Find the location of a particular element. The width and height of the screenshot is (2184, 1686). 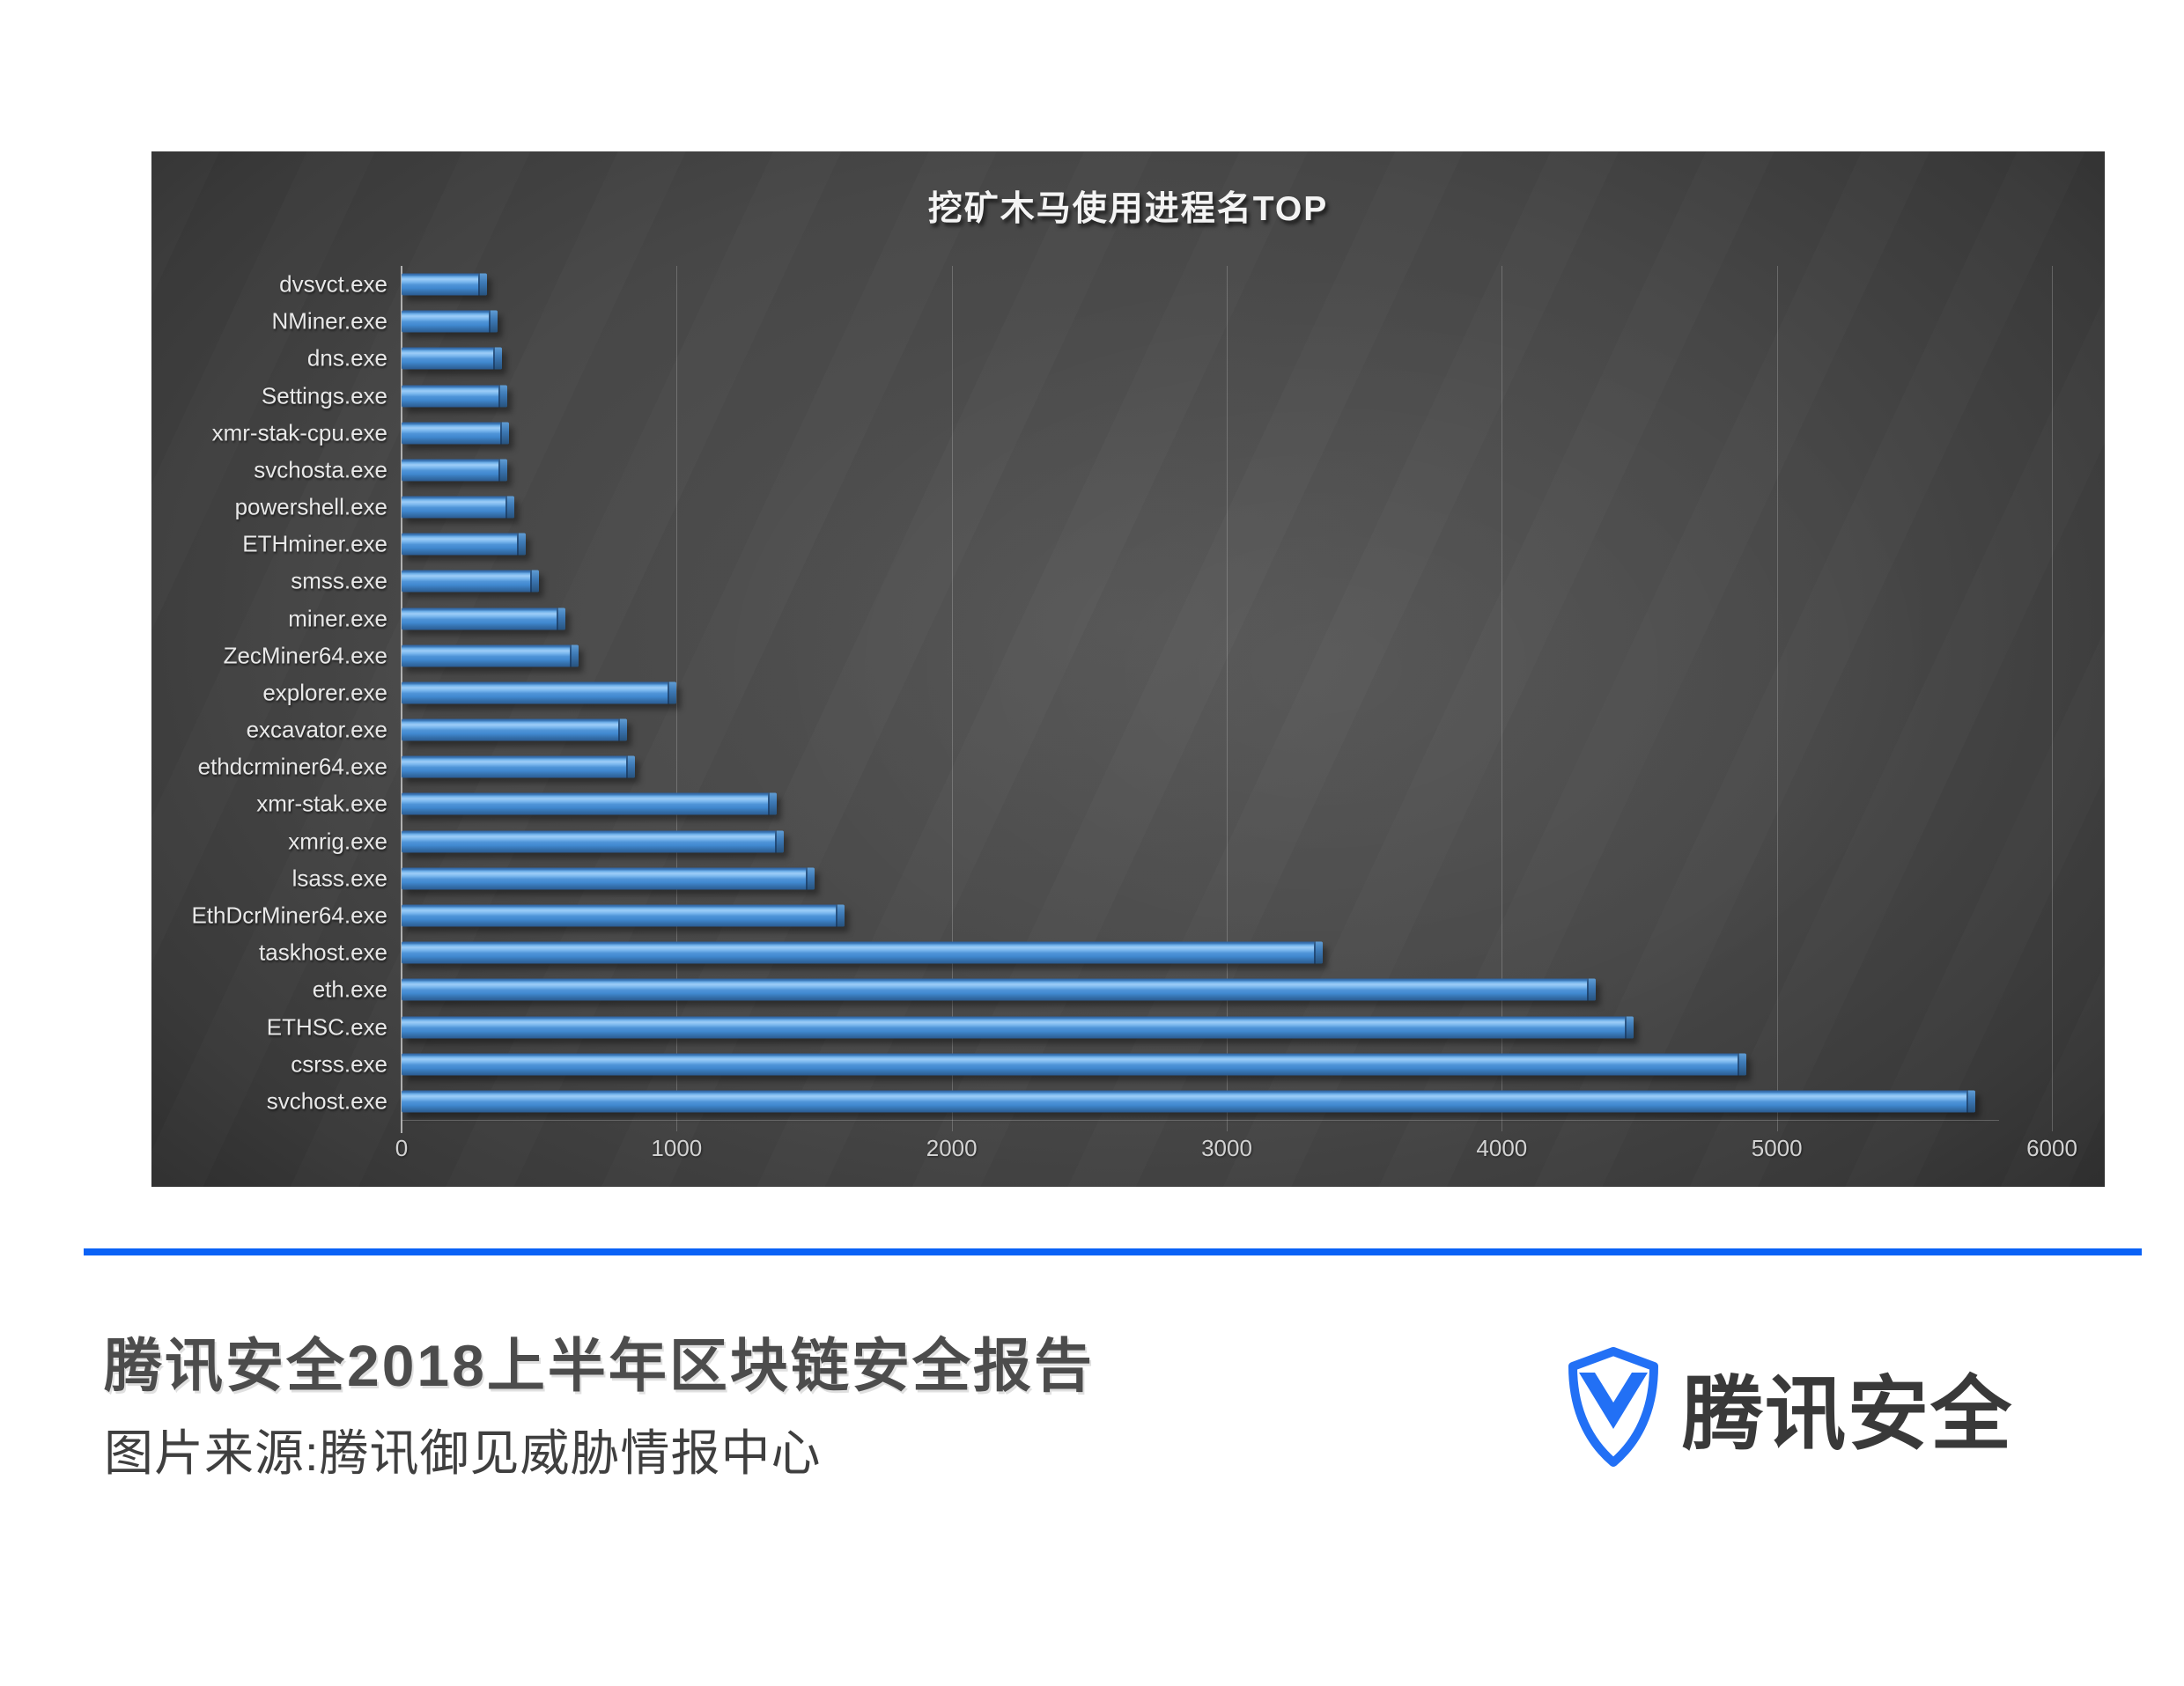

chart-row: ETHSC.exe is located at coordinates (1159, 1026).